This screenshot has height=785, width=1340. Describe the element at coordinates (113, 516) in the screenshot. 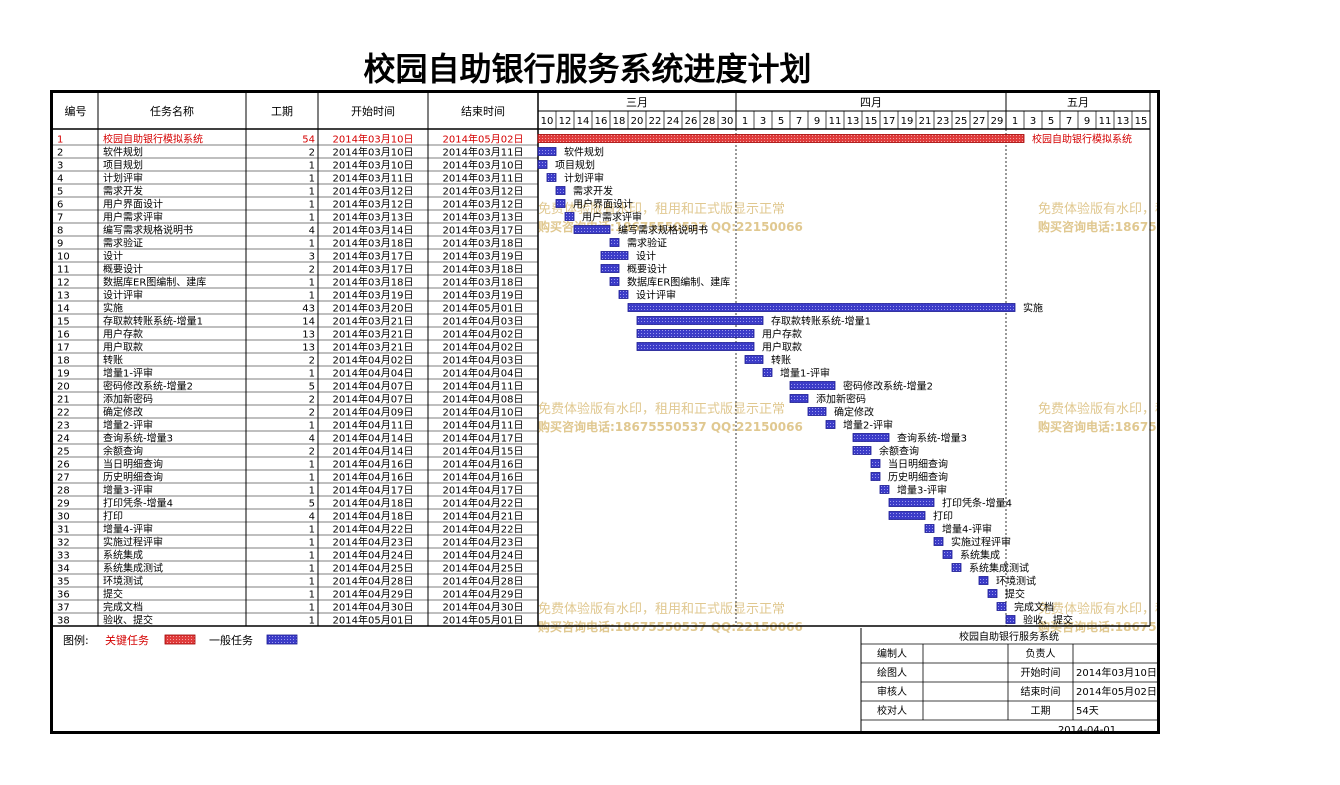

I see `task-cell-name: 打印` at that location.